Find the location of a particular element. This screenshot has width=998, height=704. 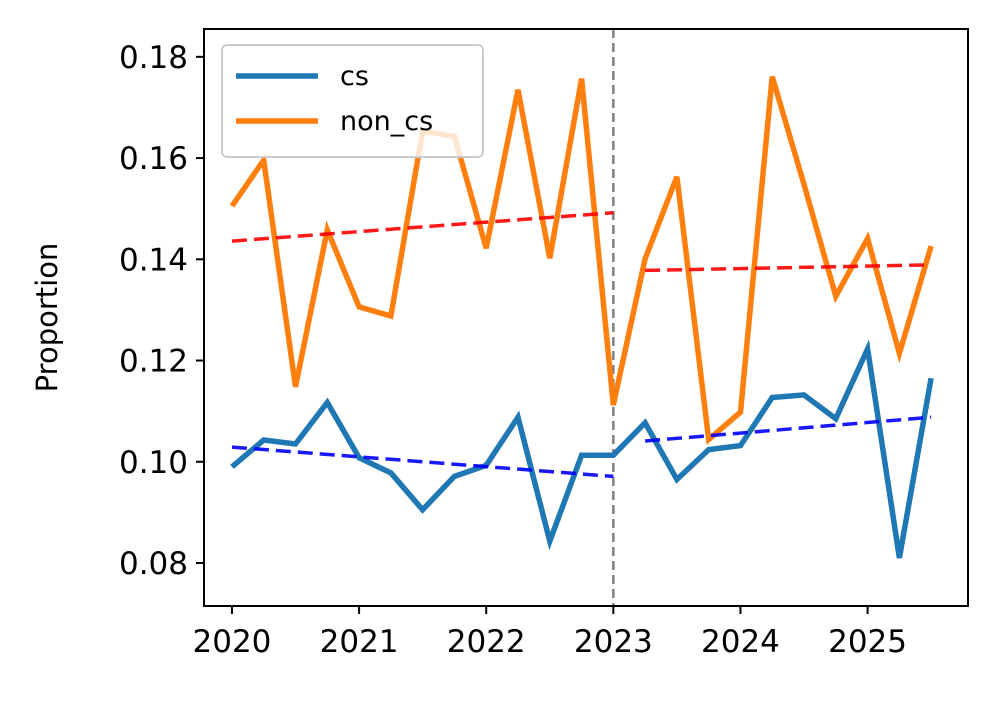

y-tick-label: 0.18 is located at coordinates (153, 58).